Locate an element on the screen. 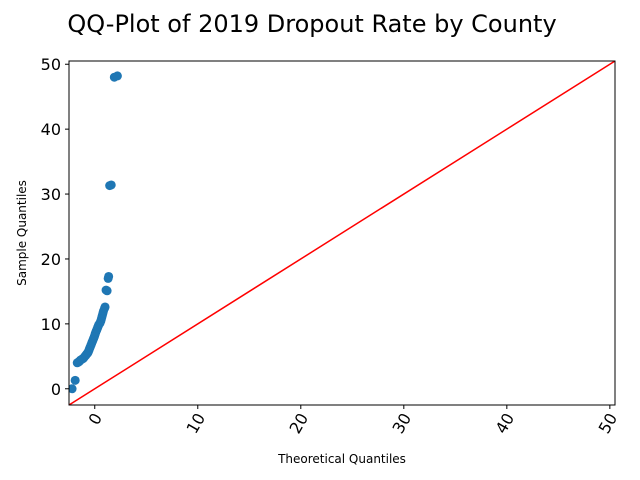  x-tick-label: 30 is located at coordinates (402, 423).